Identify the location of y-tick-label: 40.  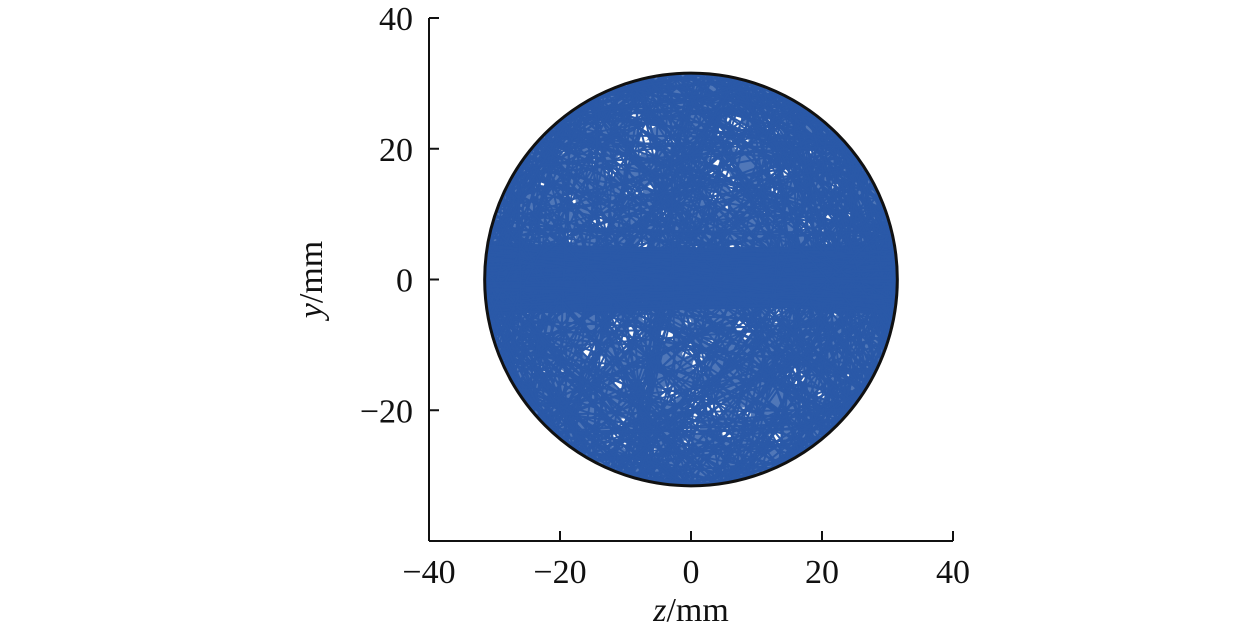
(396, 19).